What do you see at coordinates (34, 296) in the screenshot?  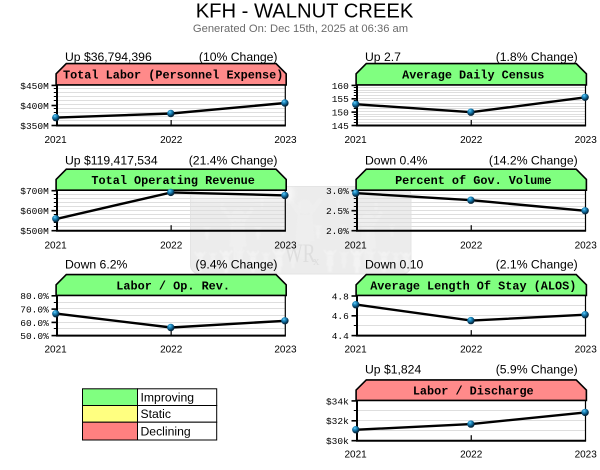 I see `svg-text: 80.0%` at bounding box center [34, 296].